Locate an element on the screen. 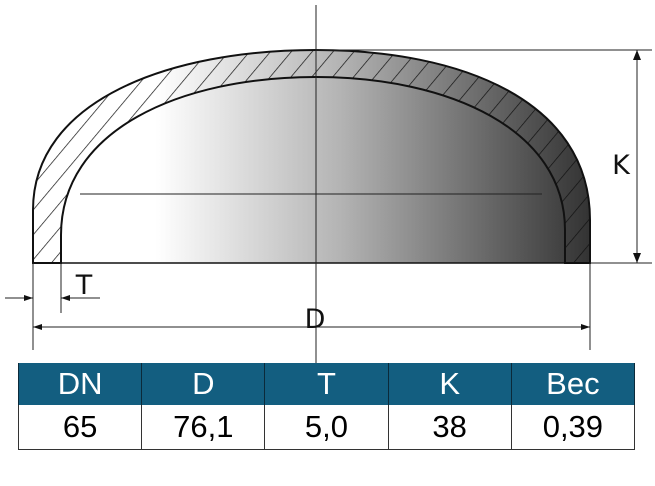 This screenshot has width=655, height=486. column-header: Вес is located at coordinates (573, 384).